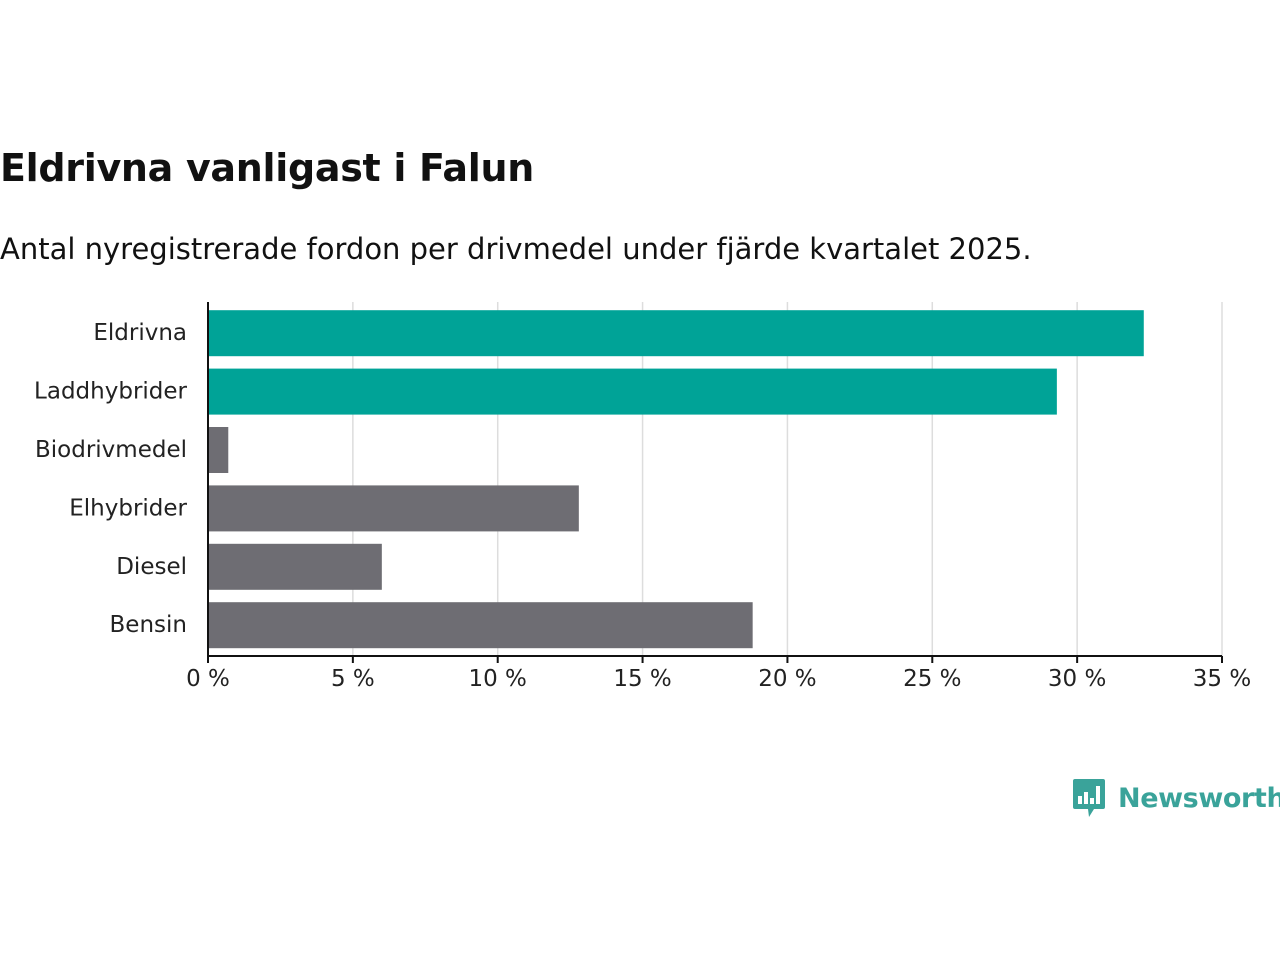 The width and height of the screenshot is (1280, 960). Describe the element at coordinates (353, 679) in the screenshot. I see `x-tick-label: 5 %` at that location.